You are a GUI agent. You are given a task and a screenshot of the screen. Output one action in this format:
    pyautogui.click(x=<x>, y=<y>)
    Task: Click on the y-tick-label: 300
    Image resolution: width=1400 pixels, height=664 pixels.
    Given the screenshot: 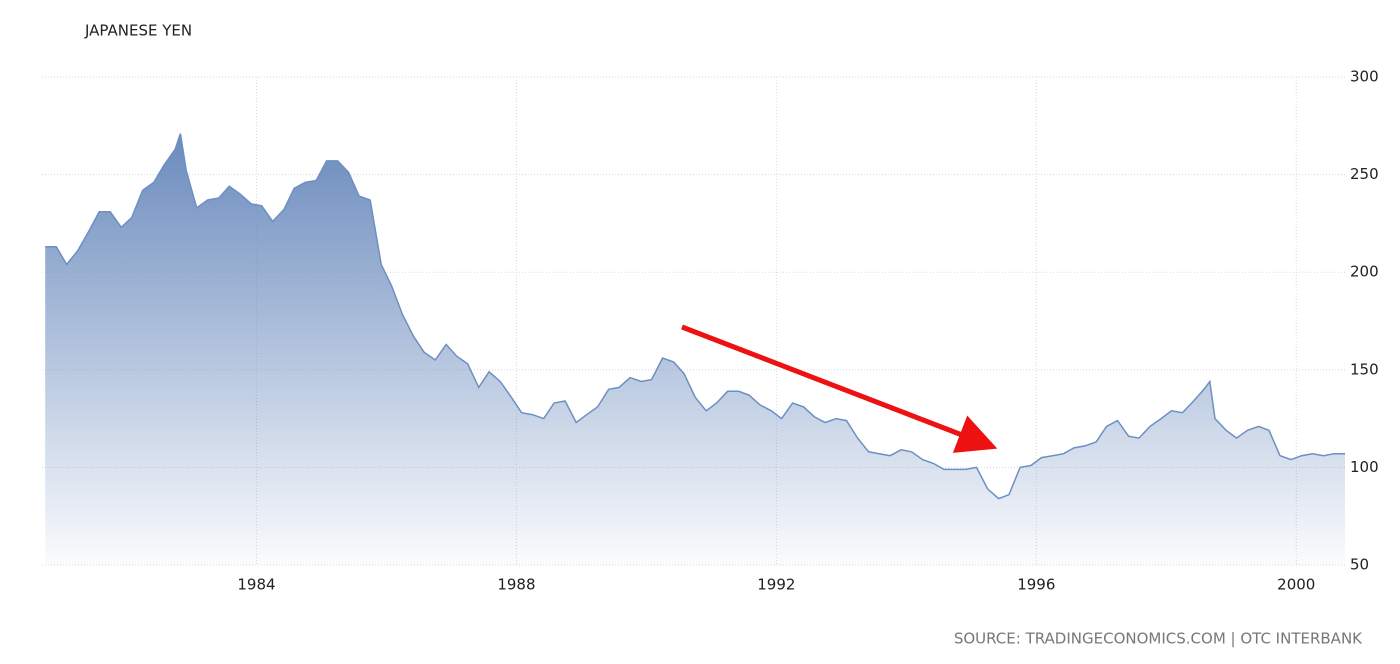 What is the action you would take?
    pyautogui.click(x=1364, y=77)
    